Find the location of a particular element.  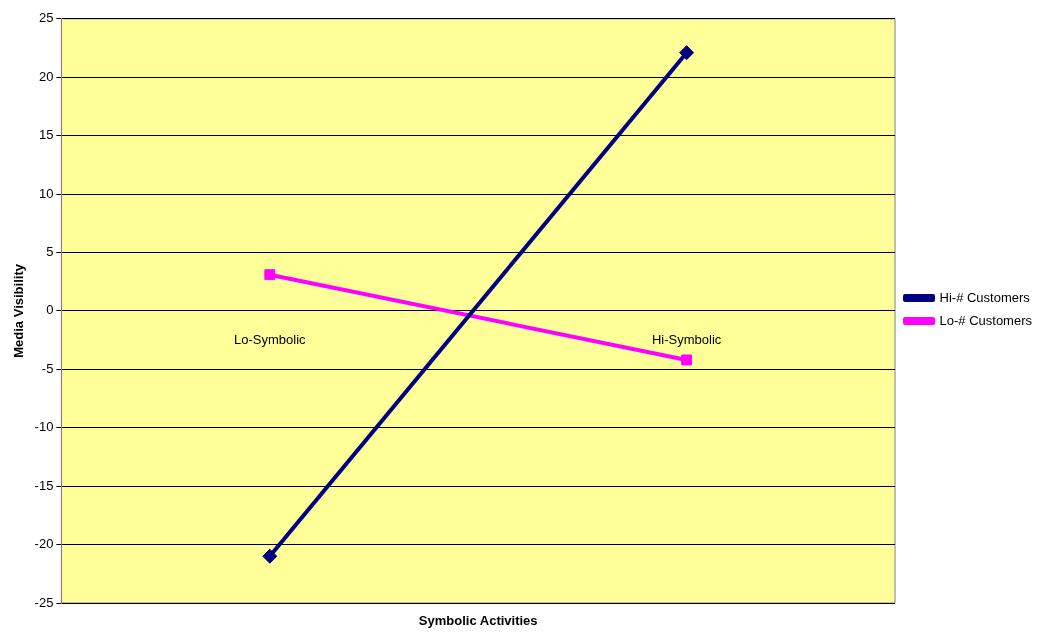

y-tick-label: -10 is located at coordinates (44, 427).